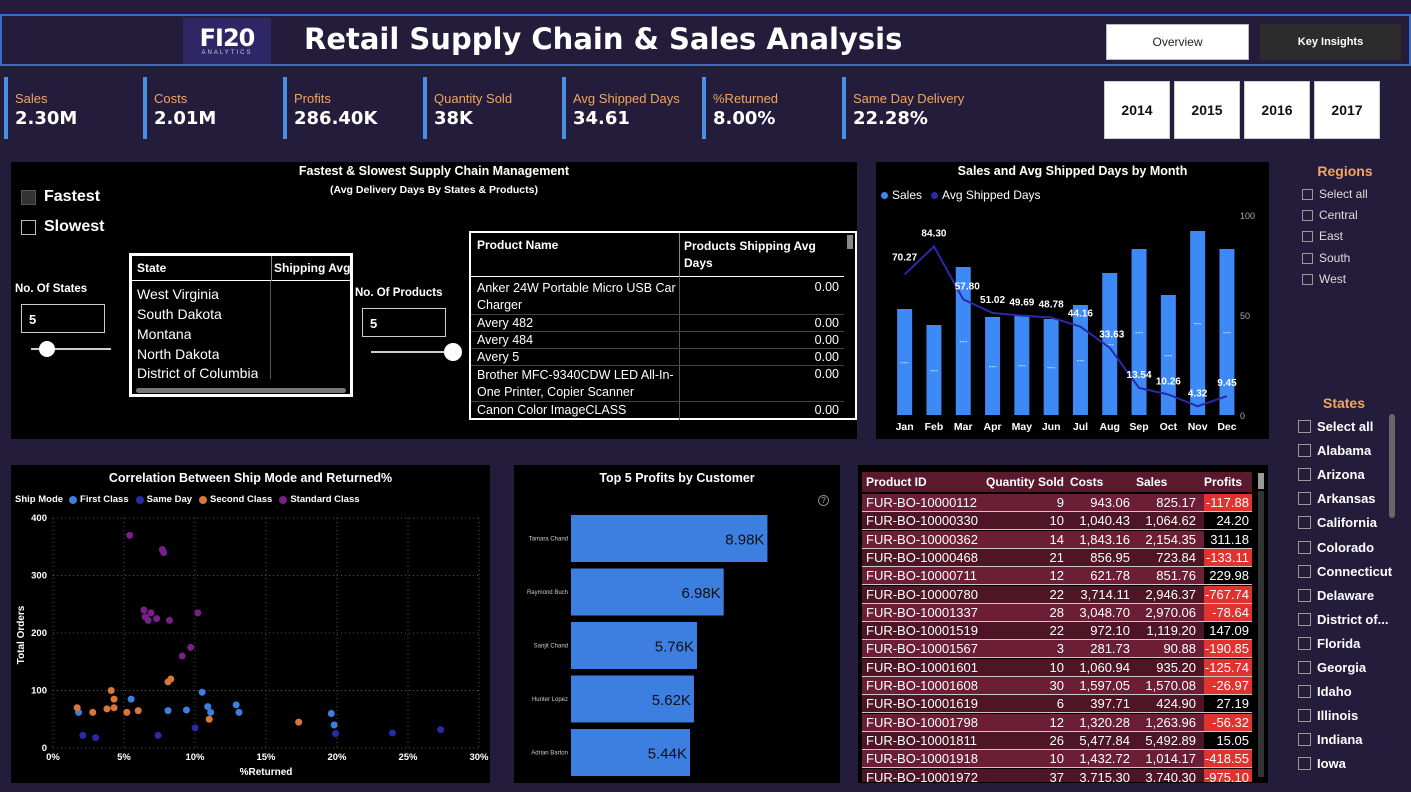  I want to click on year-button-2015: 2015, so click(1207, 110).